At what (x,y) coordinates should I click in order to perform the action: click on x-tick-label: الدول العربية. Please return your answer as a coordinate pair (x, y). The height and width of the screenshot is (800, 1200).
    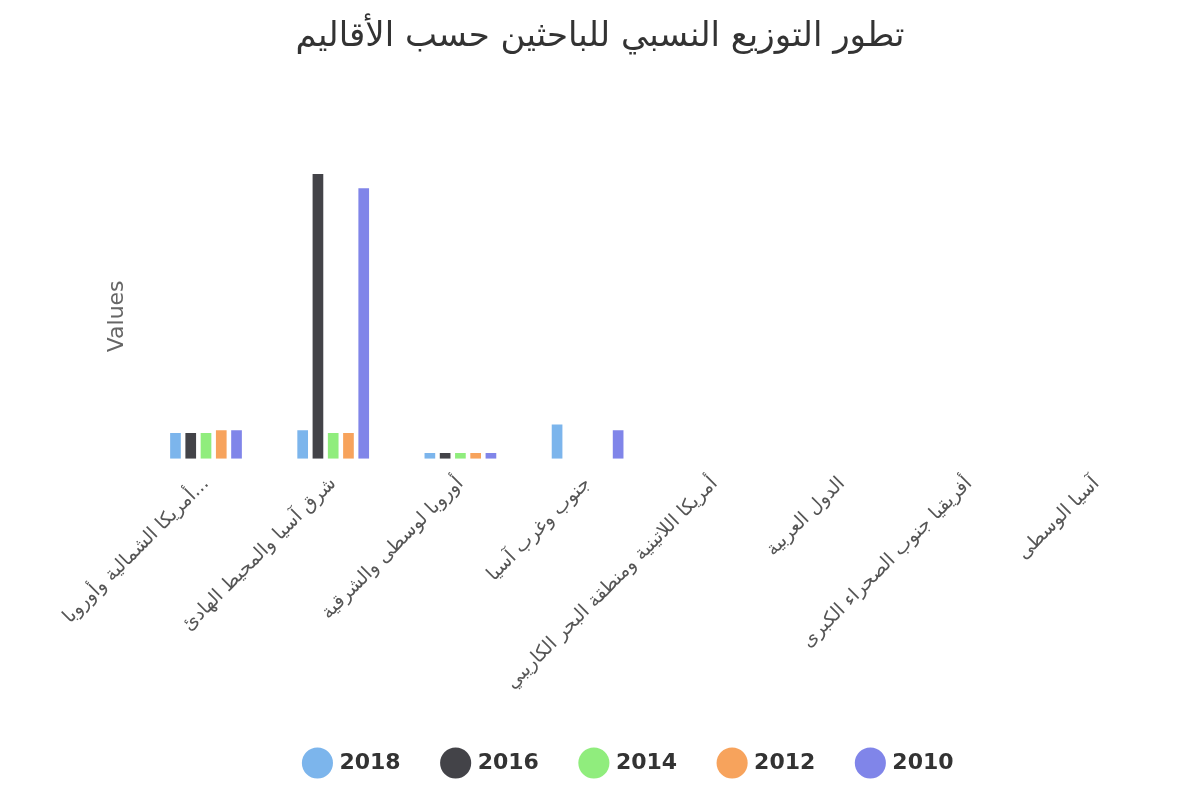
    Looking at the image, I should click on (805, 515).